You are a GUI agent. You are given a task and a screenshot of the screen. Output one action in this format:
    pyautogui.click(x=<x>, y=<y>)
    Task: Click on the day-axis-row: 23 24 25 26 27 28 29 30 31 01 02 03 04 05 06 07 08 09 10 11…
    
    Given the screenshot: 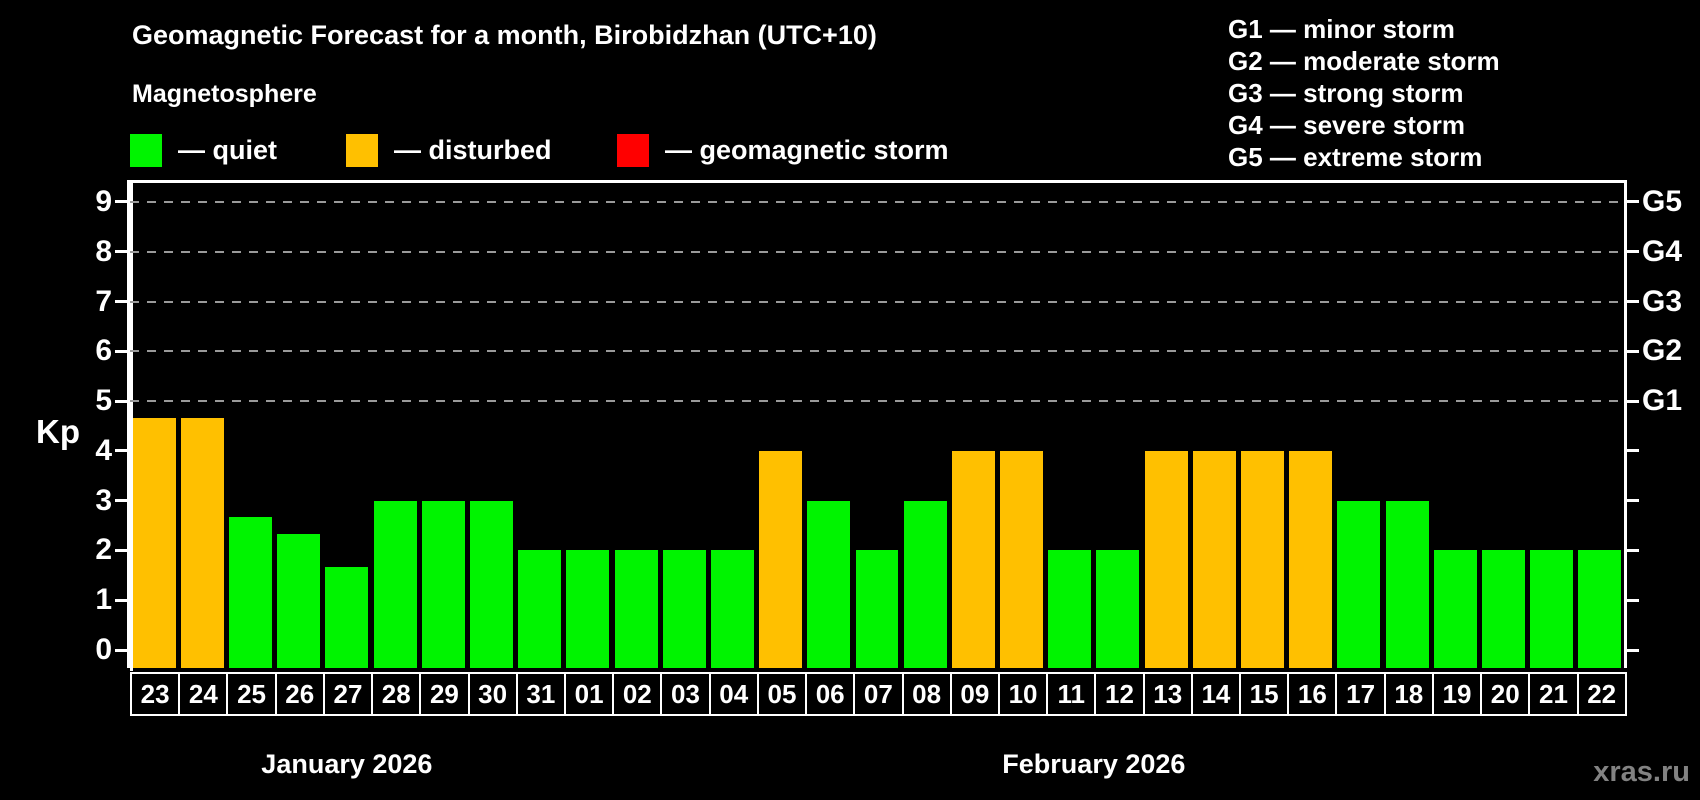 What is the action you would take?
    pyautogui.click(x=878, y=694)
    